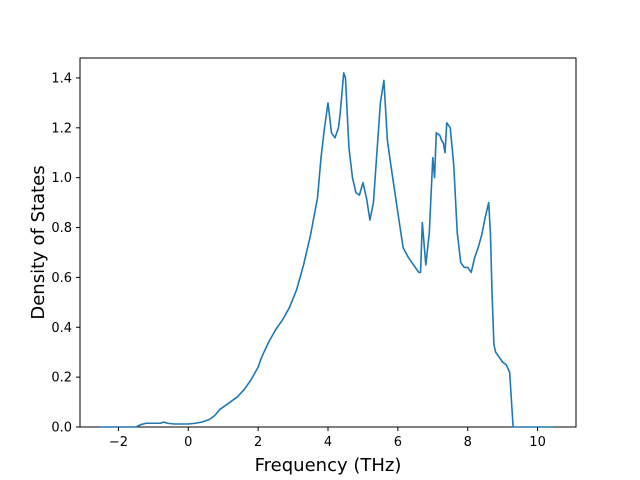  I want to click on x-tick-label: −2, so click(118, 442).